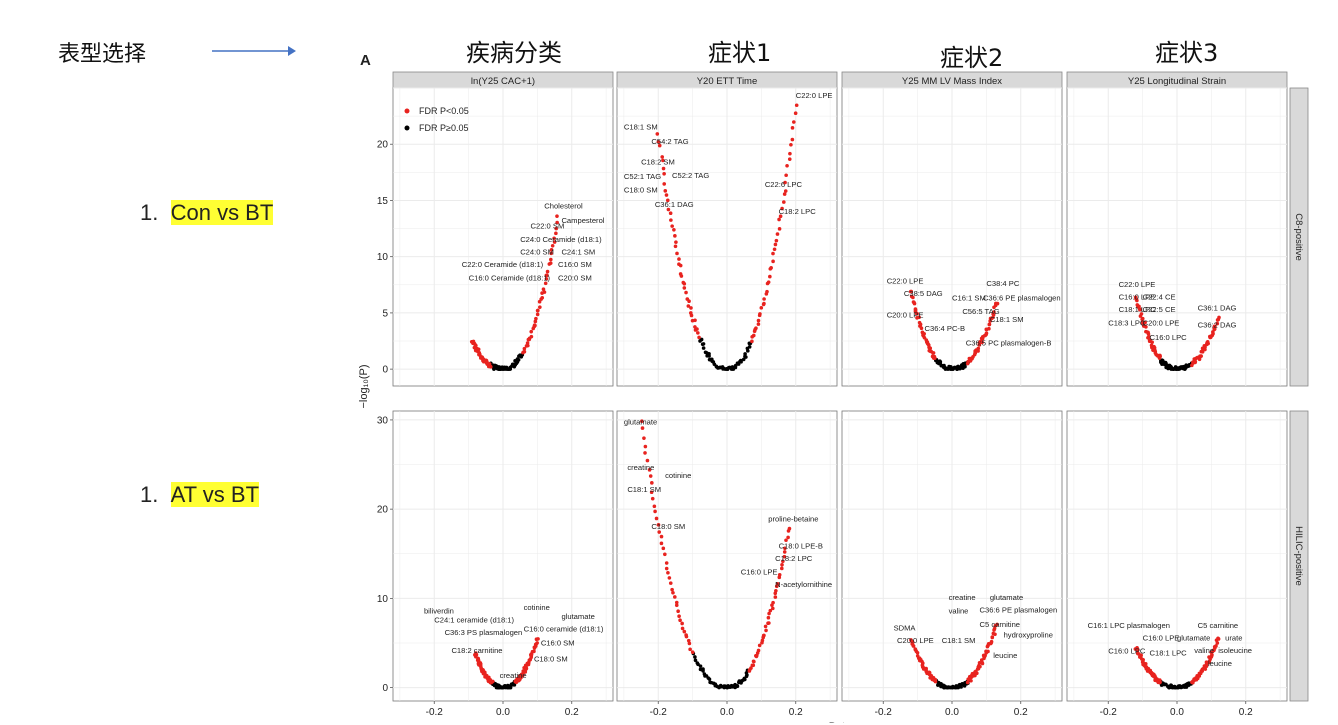 The width and height of the screenshot is (1338, 725). I want to click on x-axis-title: Beta, so click(841, 722).